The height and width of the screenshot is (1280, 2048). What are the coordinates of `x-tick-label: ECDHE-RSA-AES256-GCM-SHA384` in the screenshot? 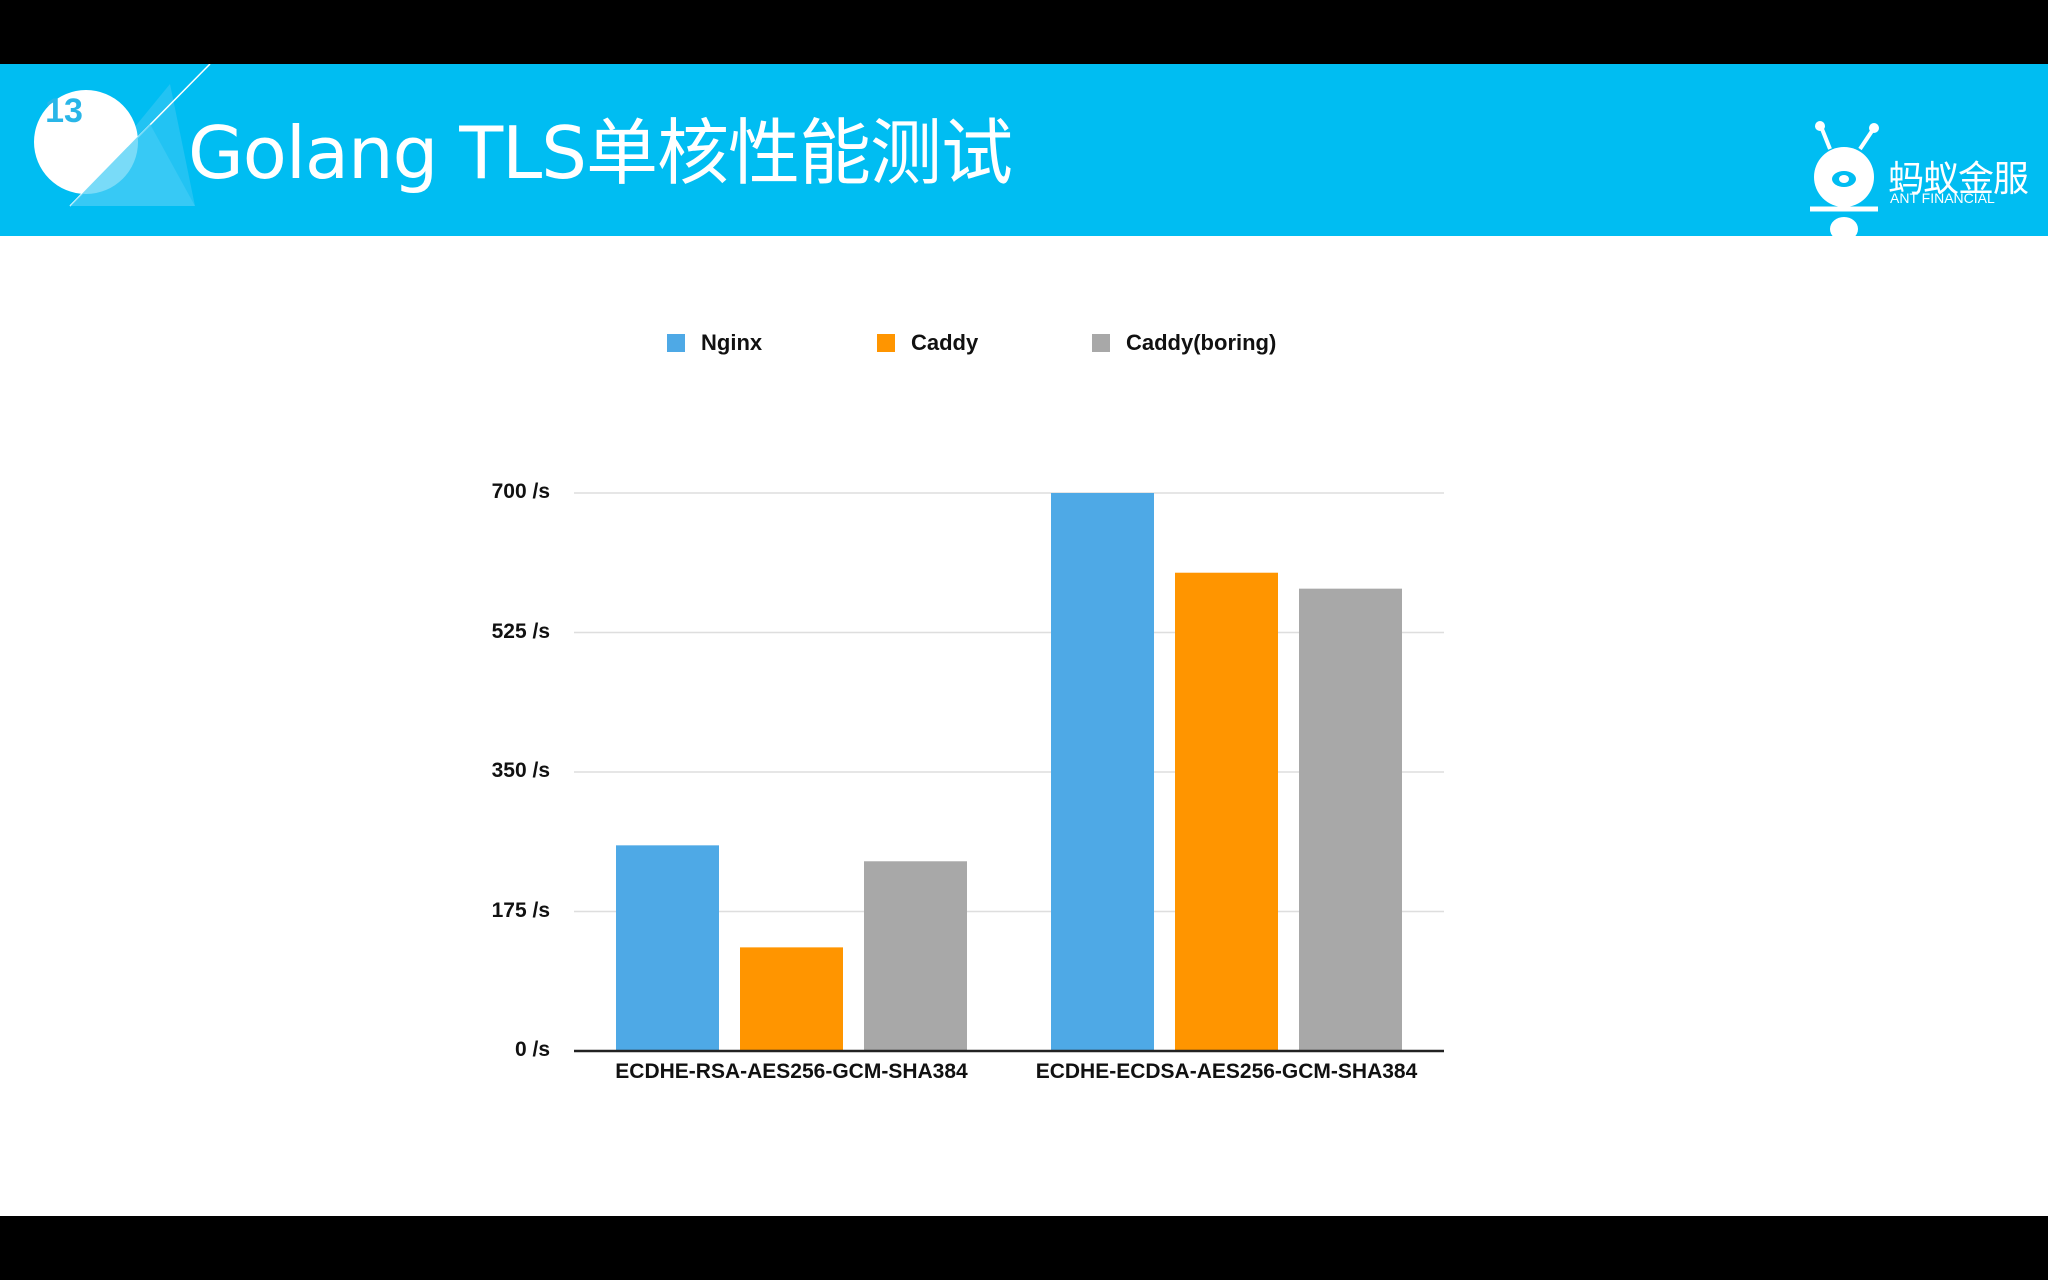 It's located at (791, 1071).